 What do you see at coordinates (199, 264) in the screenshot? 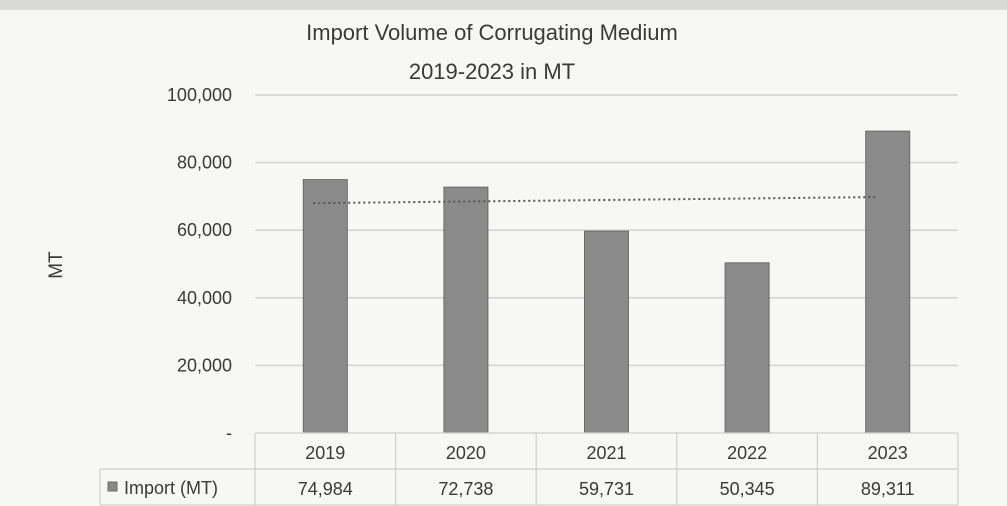
I see `y-tick-labels: 100,000 80,000 60,000 40,000 20,000 -` at bounding box center [199, 264].